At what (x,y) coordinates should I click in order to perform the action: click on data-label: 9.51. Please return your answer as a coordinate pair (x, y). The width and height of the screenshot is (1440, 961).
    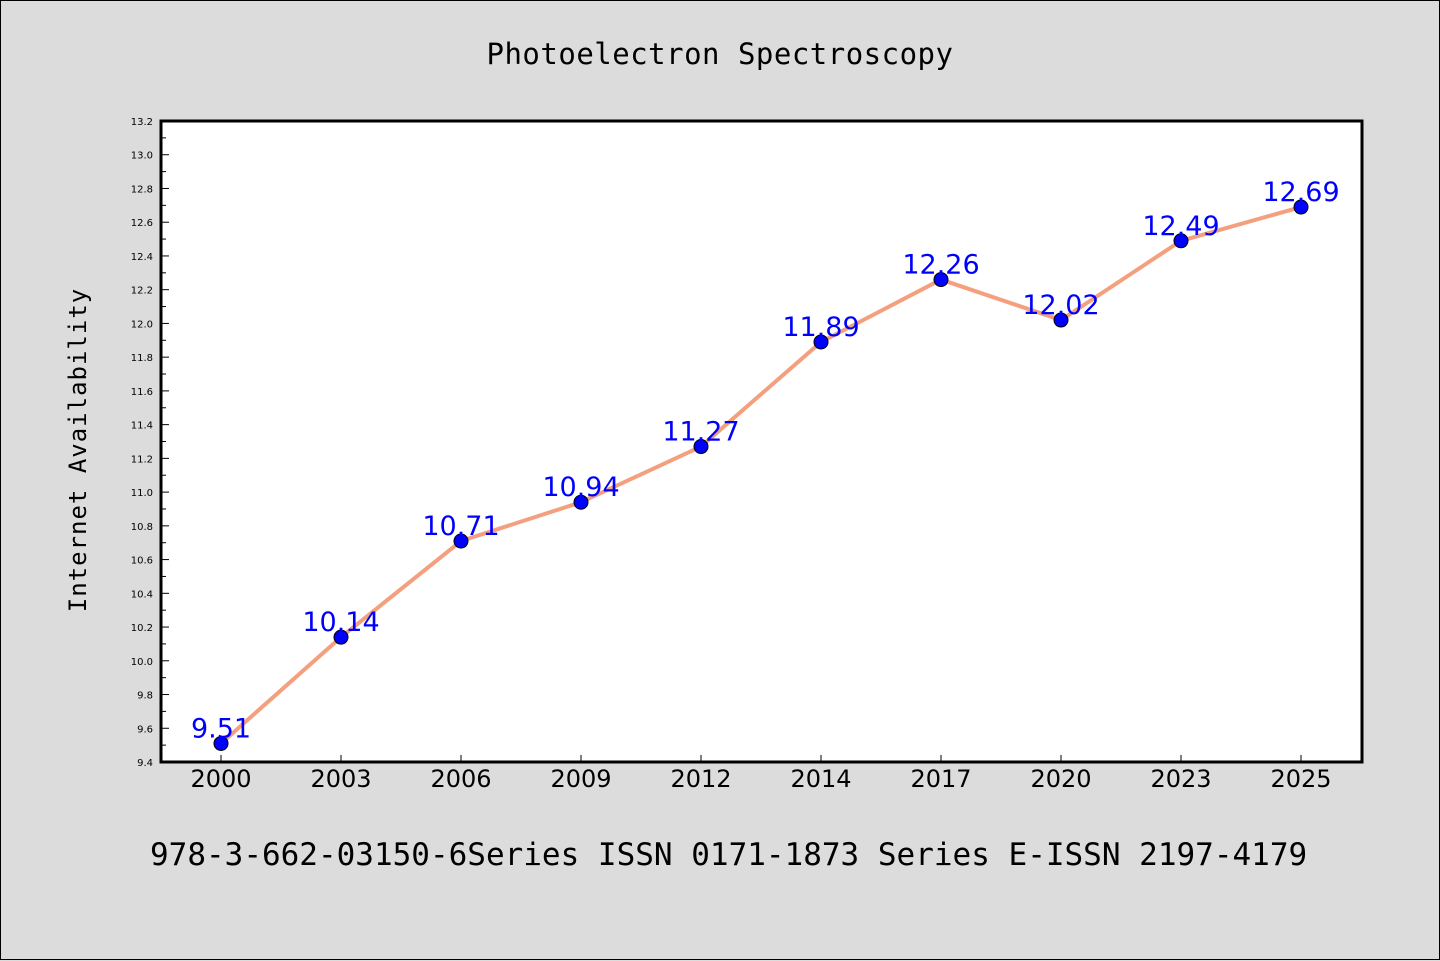
    Looking at the image, I should click on (221, 728).